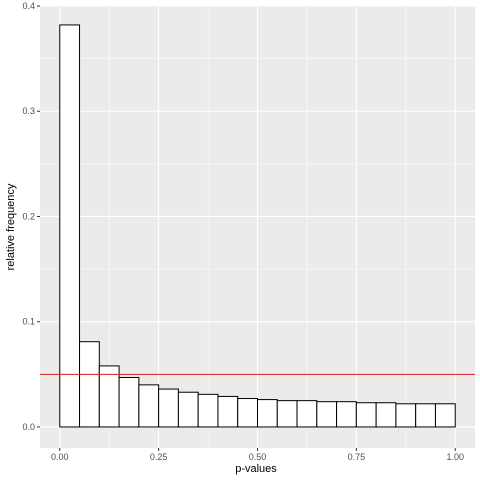 This screenshot has width=480, height=480. What do you see at coordinates (256, 469) in the screenshot?
I see `x-axis-title: p-values` at bounding box center [256, 469].